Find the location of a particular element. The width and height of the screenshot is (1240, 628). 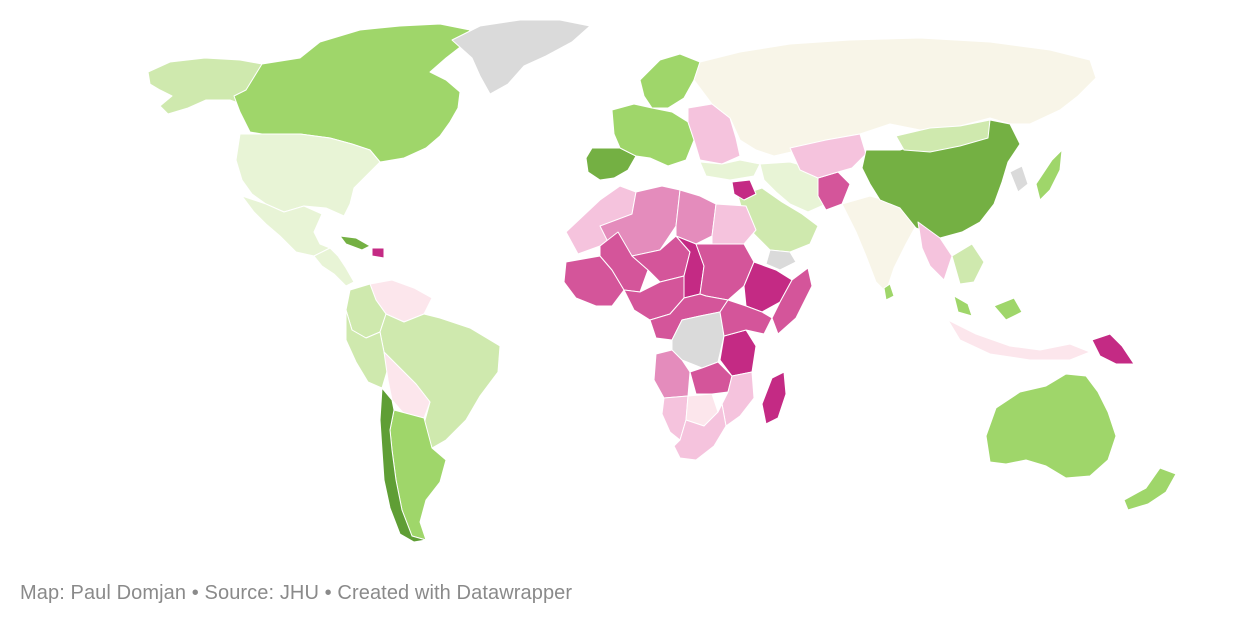

region-new-zealand: New Zealand is located at coordinates (1150, 489).